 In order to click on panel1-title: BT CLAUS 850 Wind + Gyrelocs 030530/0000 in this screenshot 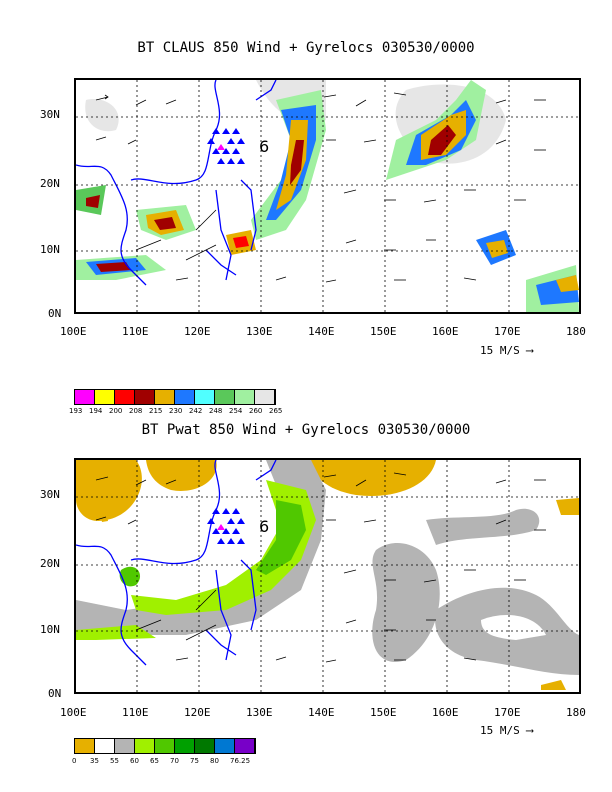, I will do `click(306, 48)`.